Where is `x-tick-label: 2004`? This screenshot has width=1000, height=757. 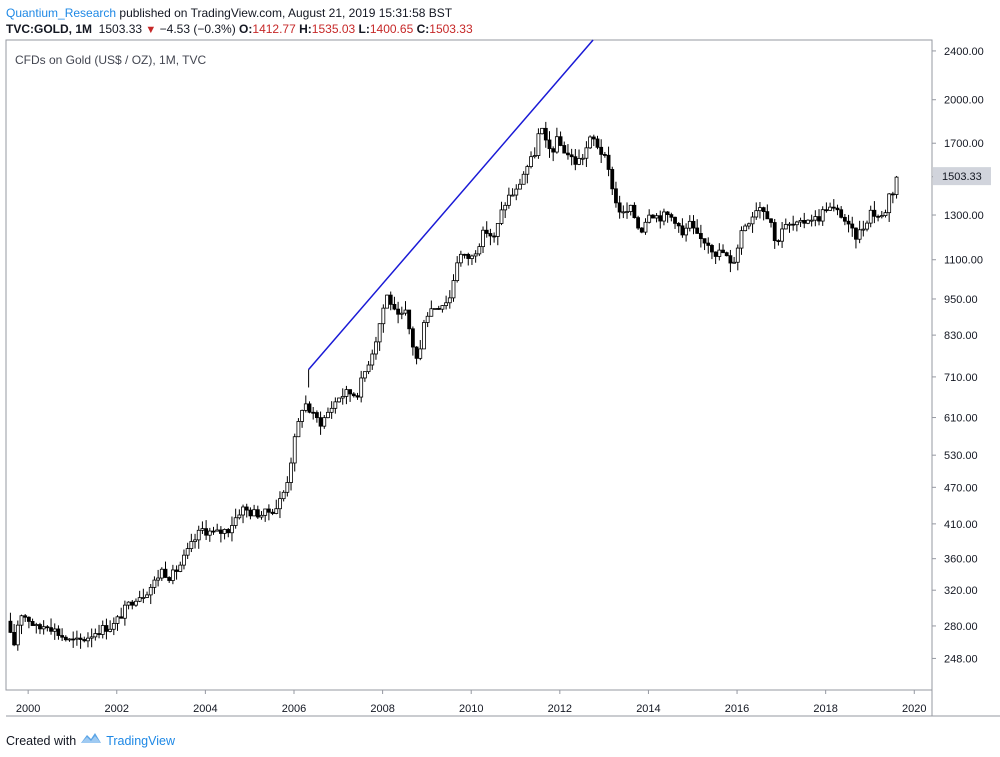 x-tick-label: 2004 is located at coordinates (205, 709).